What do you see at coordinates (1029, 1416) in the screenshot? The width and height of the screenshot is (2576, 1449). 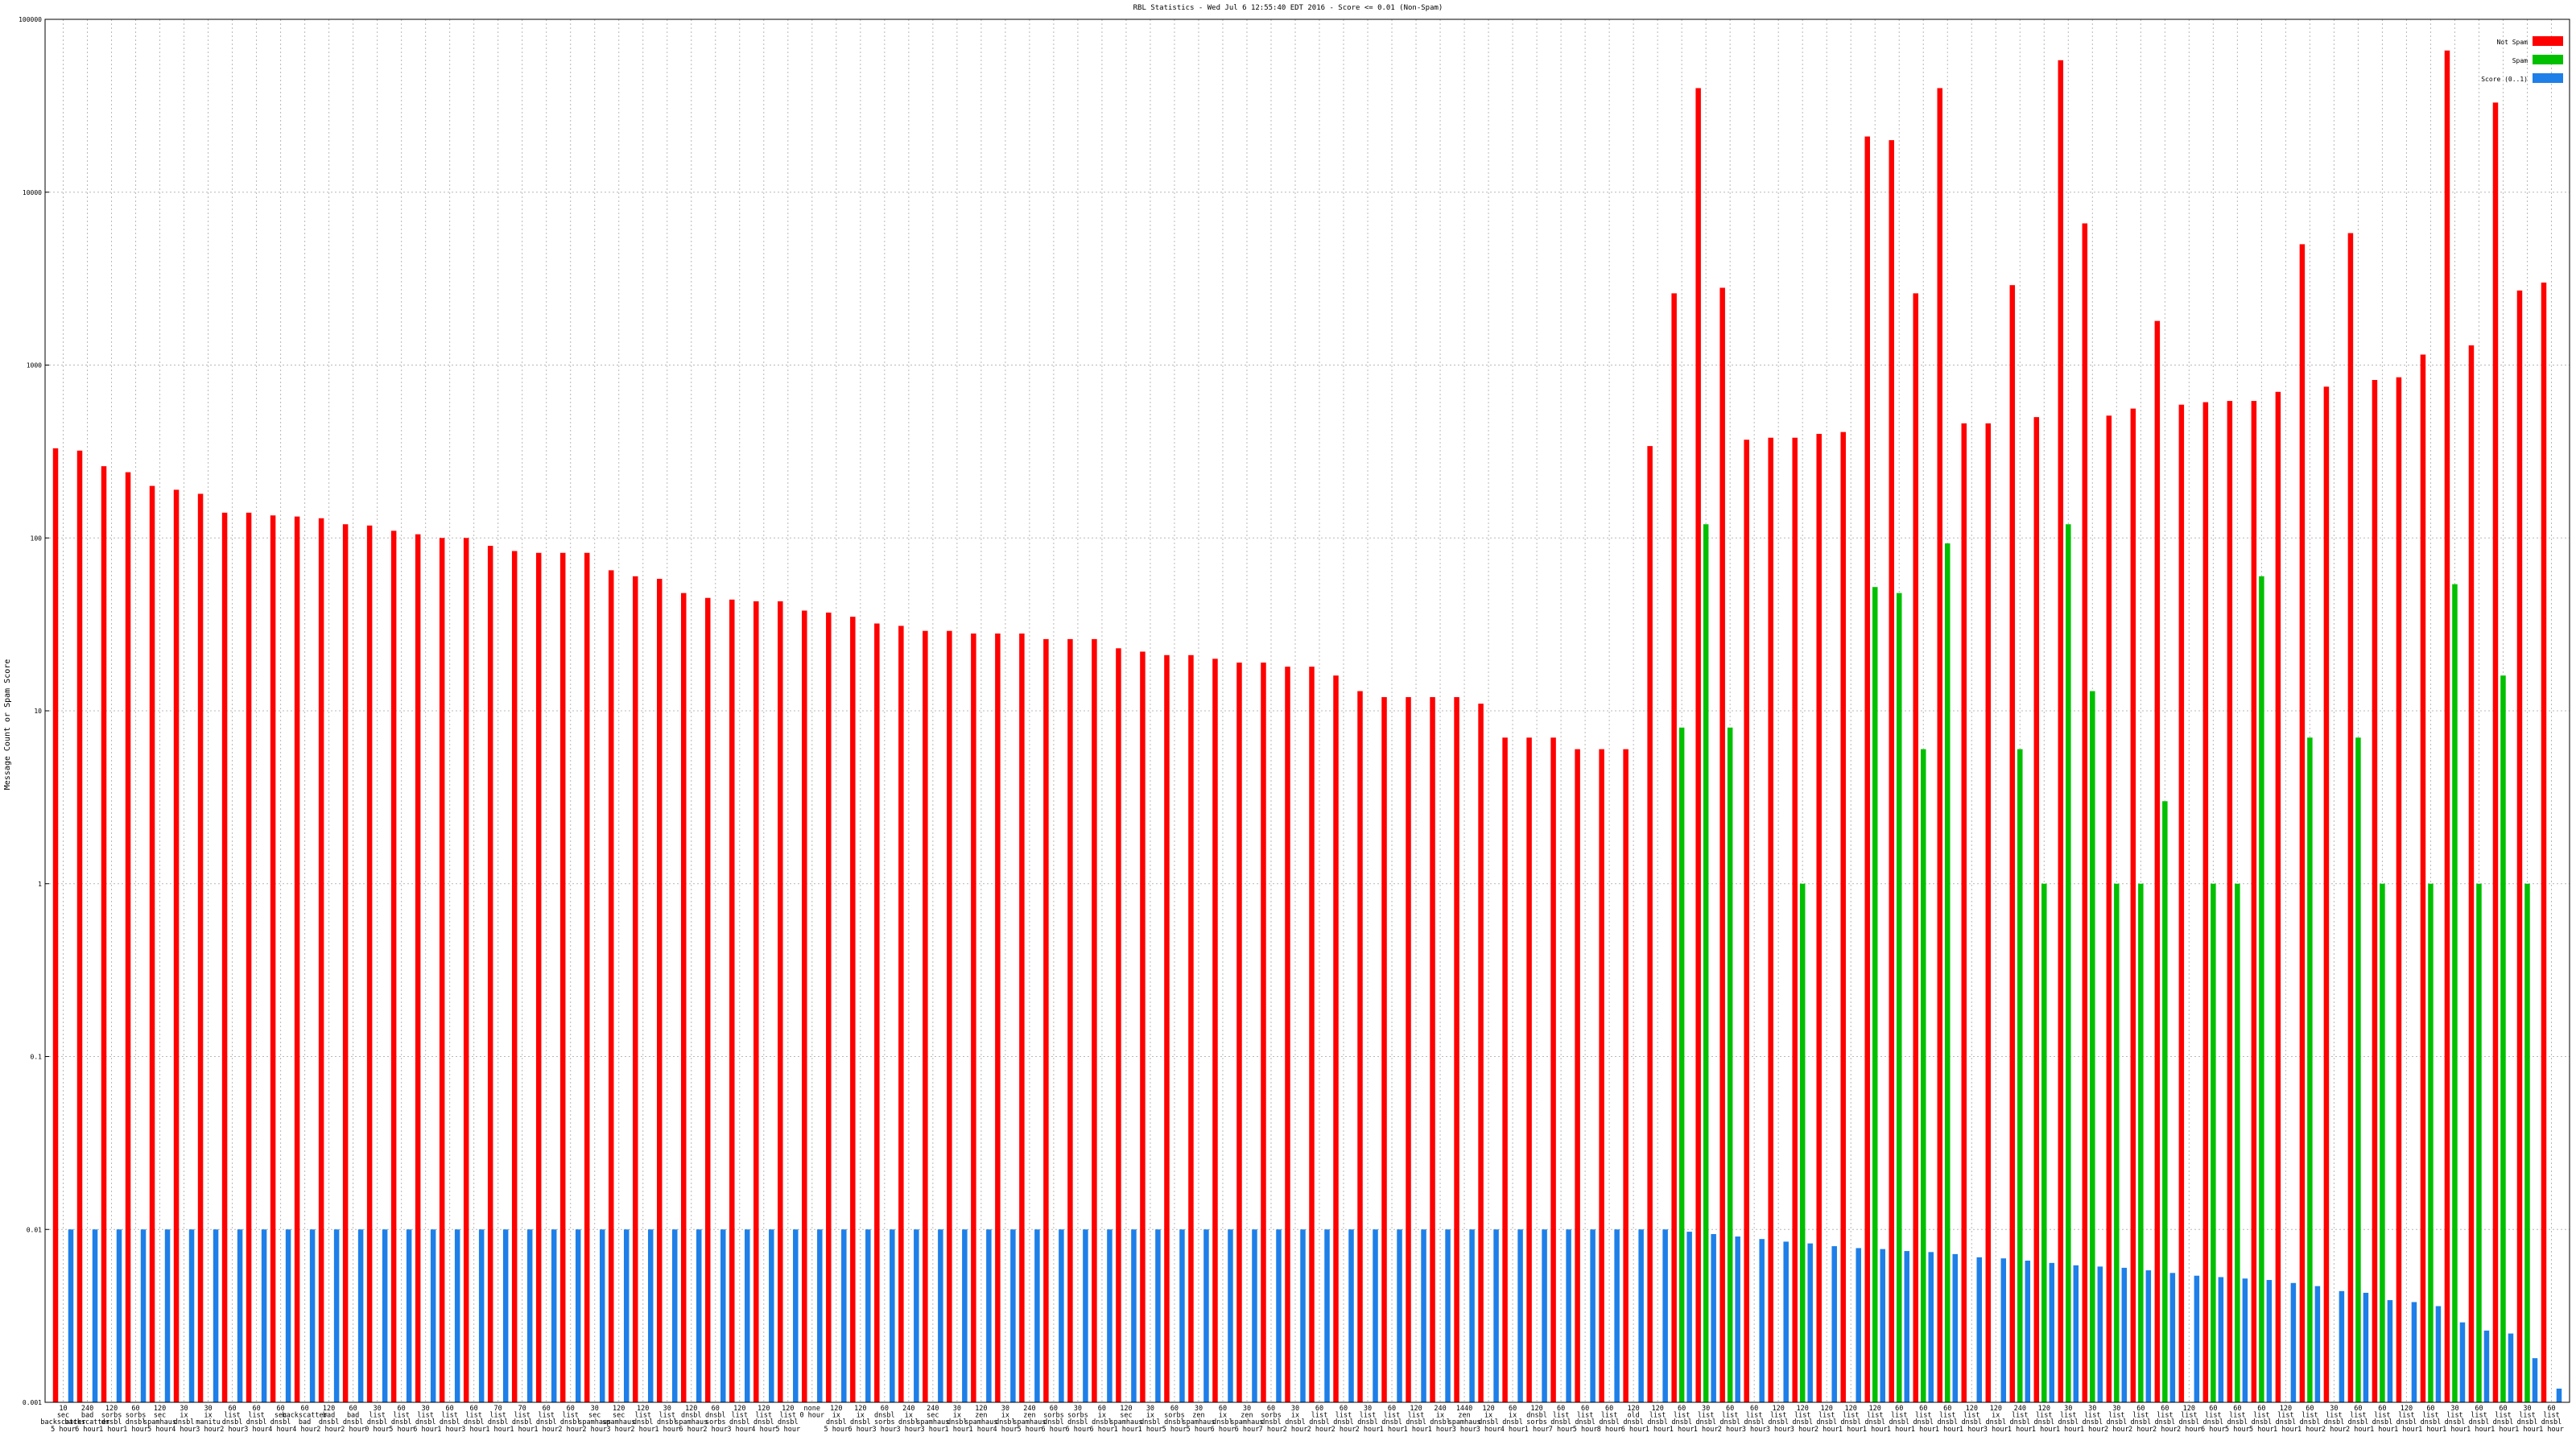 I see `x-category-label: zen` at bounding box center [1029, 1416].